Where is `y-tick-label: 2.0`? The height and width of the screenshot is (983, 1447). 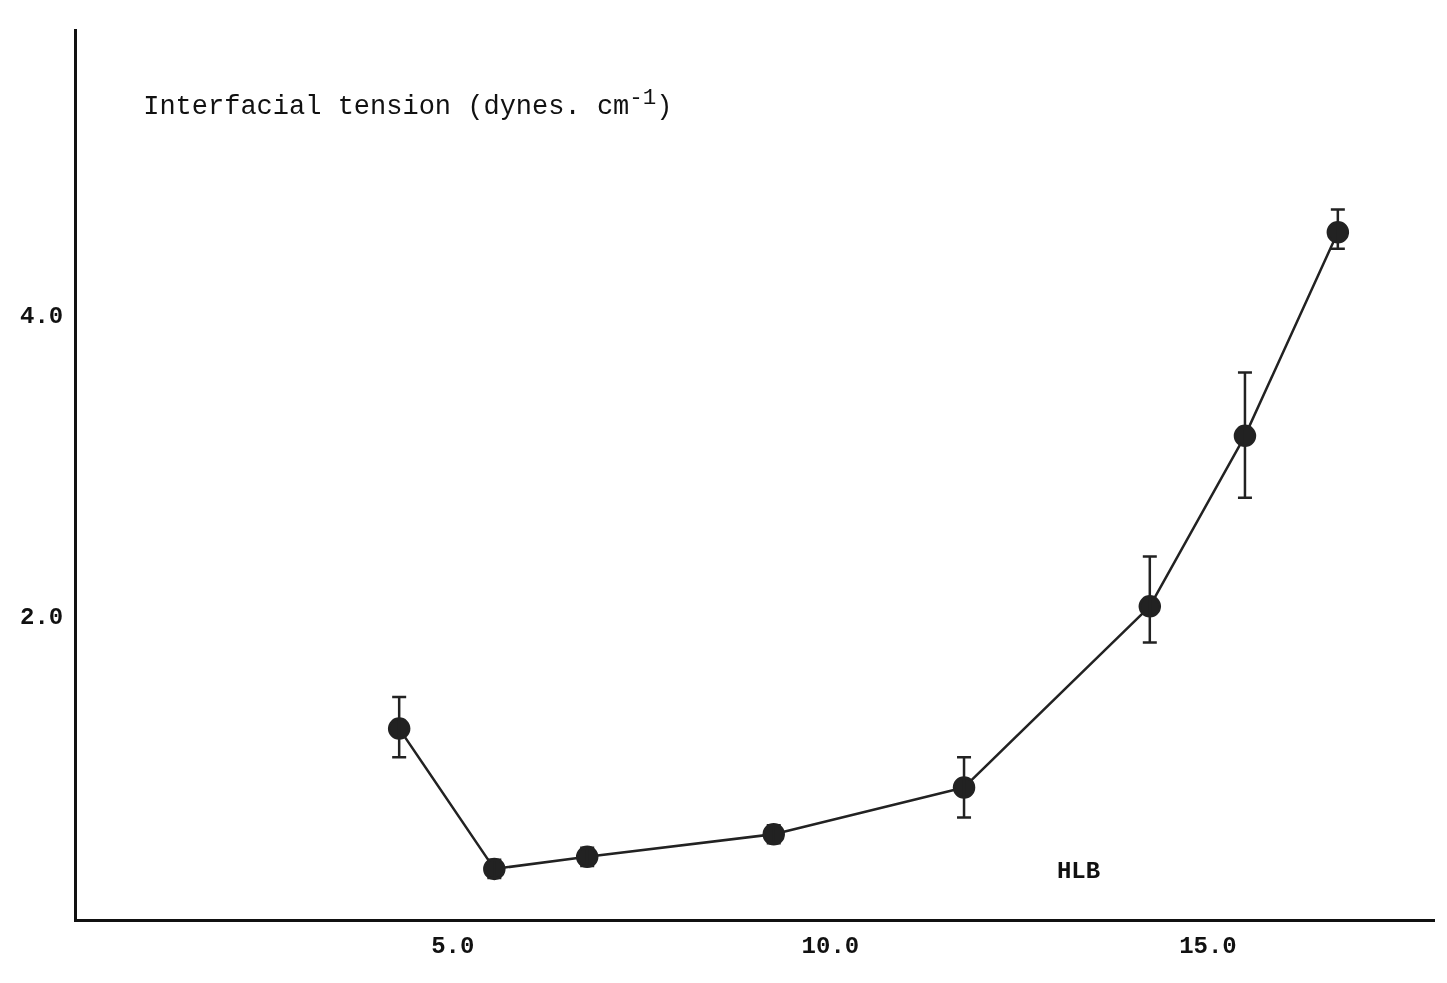
y-tick-label: 2.0 is located at coordinates (41, 618).